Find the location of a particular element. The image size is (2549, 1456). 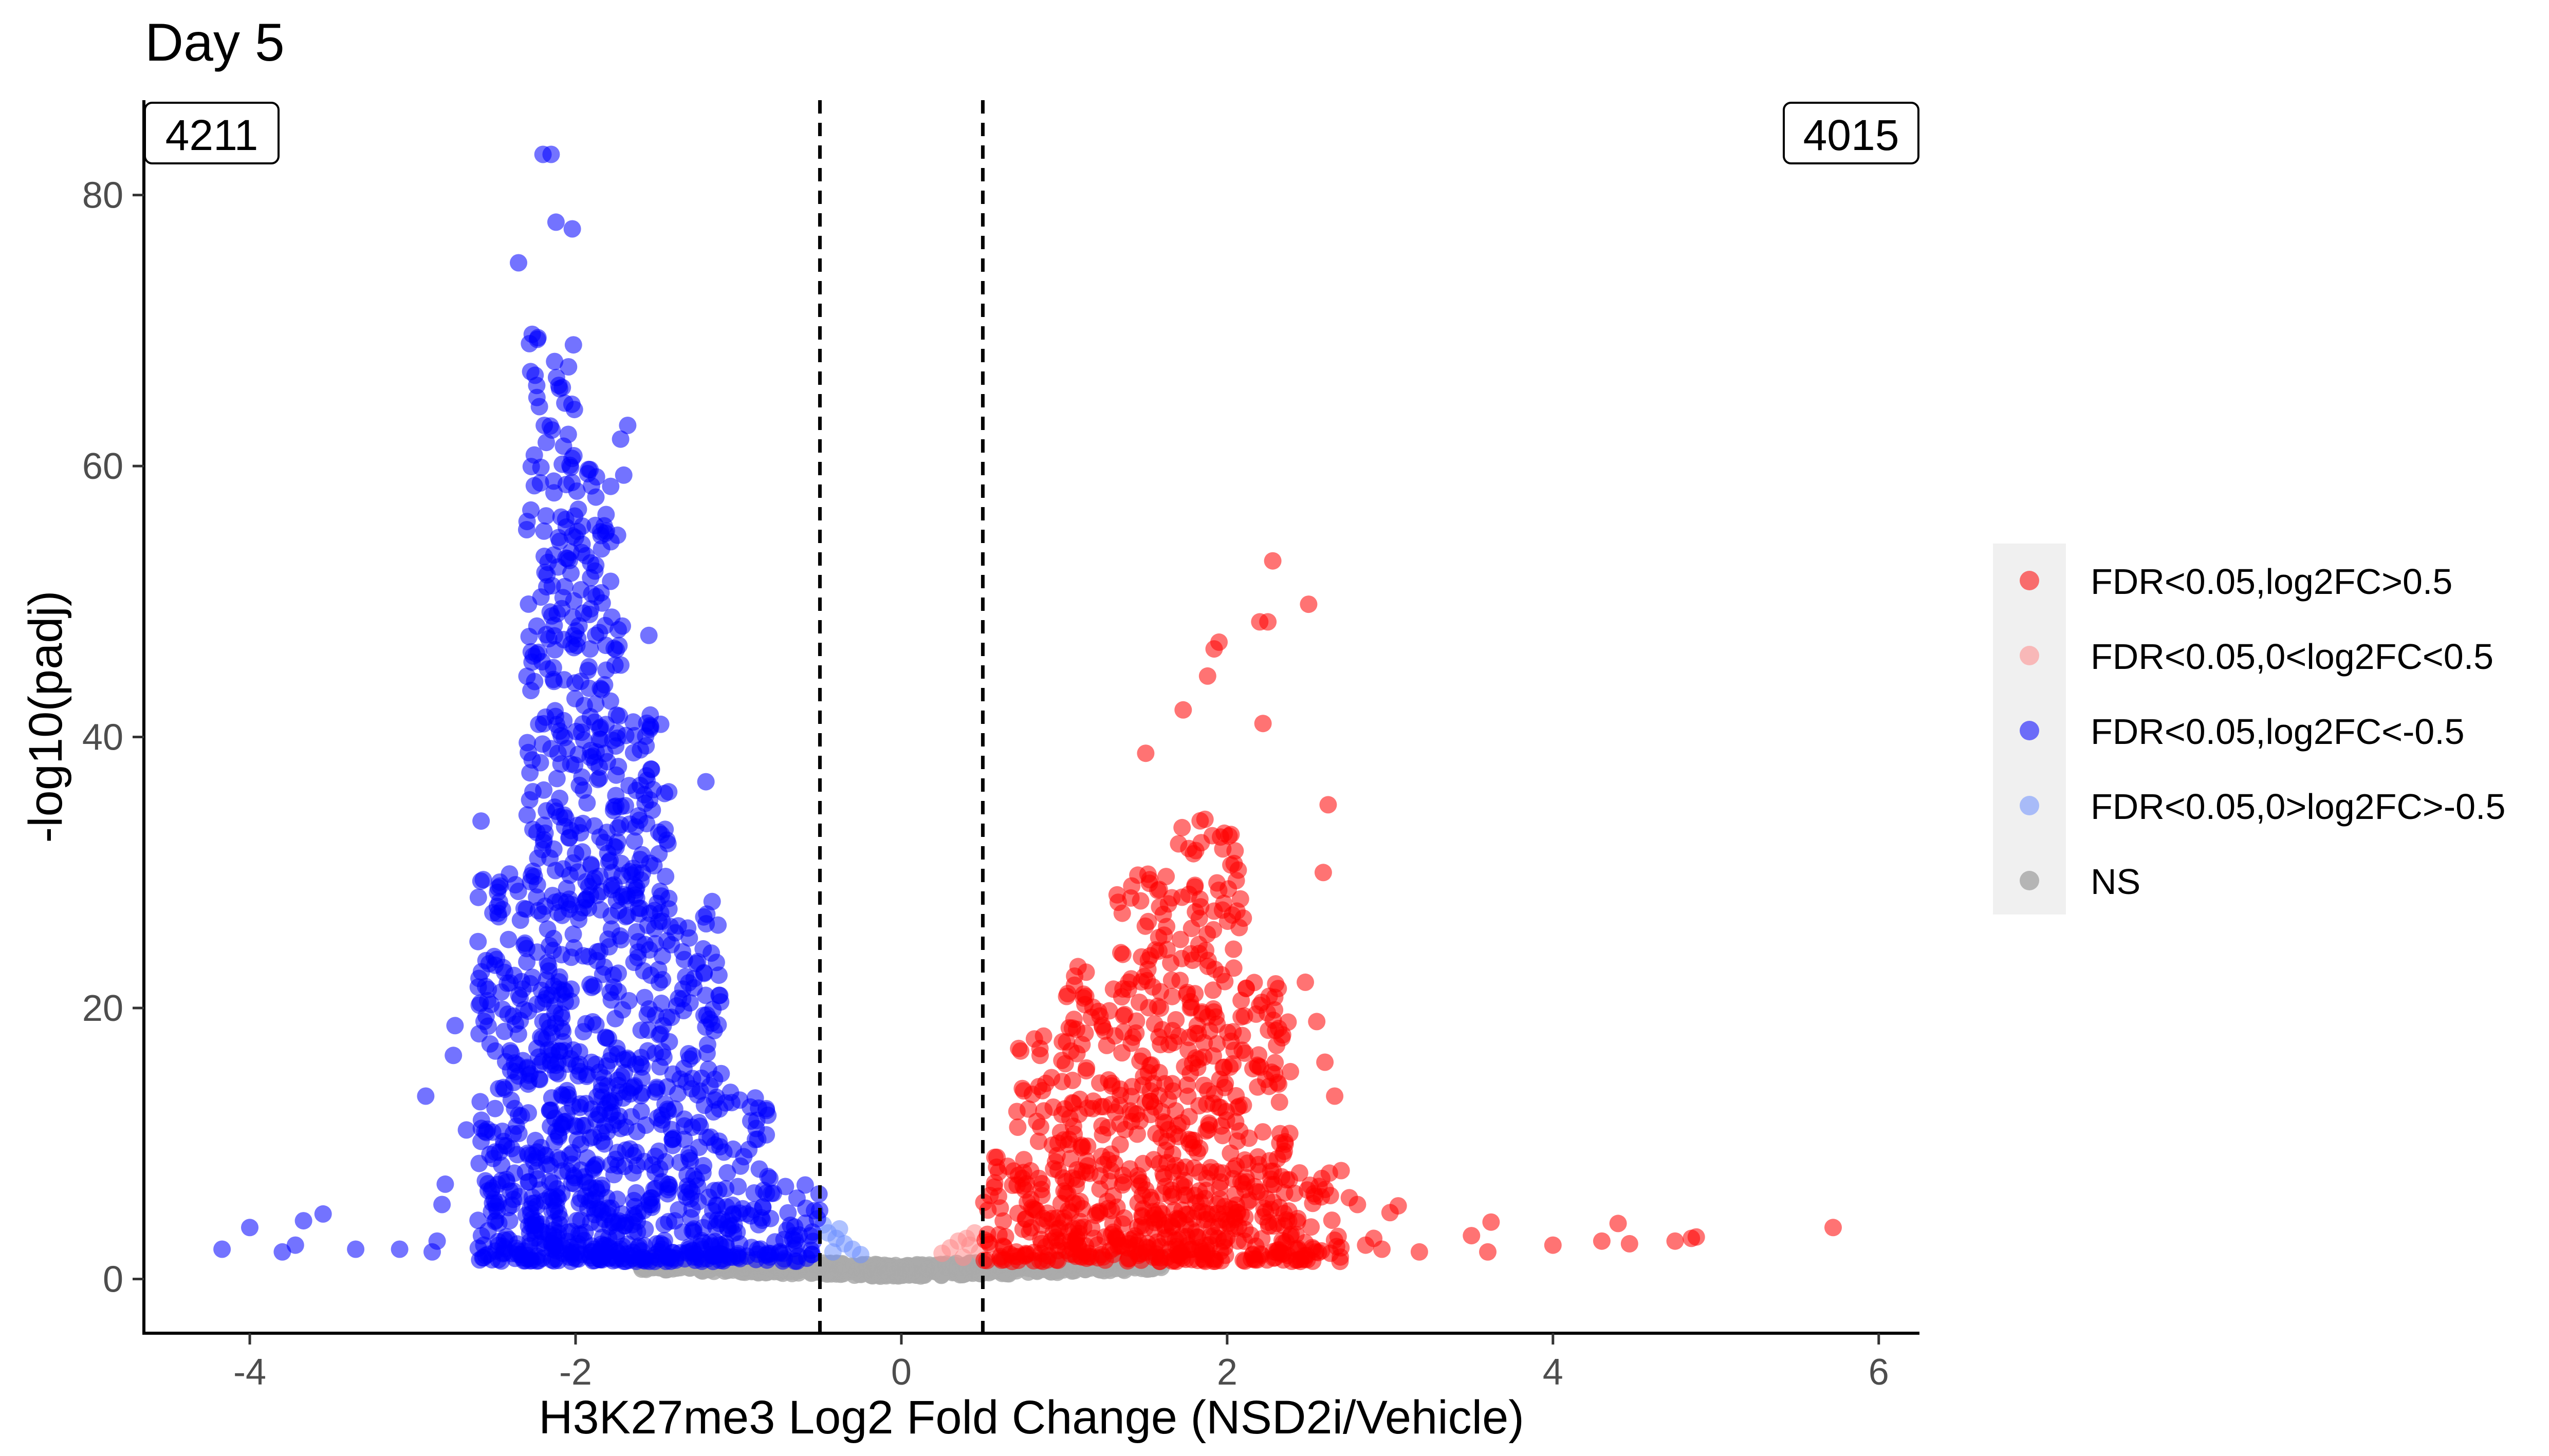

count-left: 4211 is located at coordinates (211, 135).